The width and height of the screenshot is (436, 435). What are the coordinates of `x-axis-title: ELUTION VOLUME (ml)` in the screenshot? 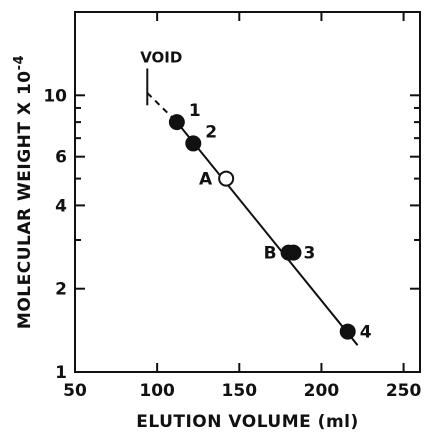 It's located at (247, 422).